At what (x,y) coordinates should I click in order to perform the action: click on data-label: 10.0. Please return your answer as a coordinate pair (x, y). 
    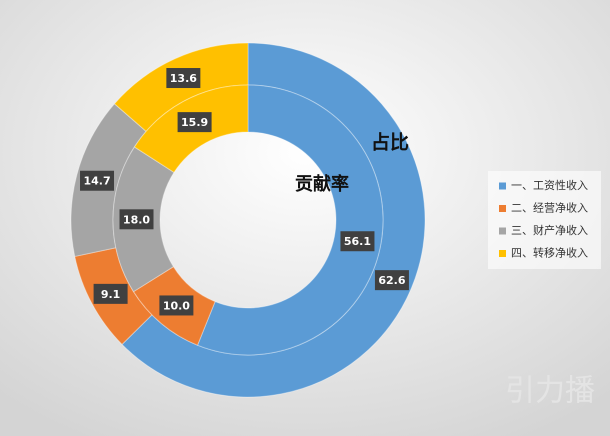
    Looking at the image, I should click on (176, 305).